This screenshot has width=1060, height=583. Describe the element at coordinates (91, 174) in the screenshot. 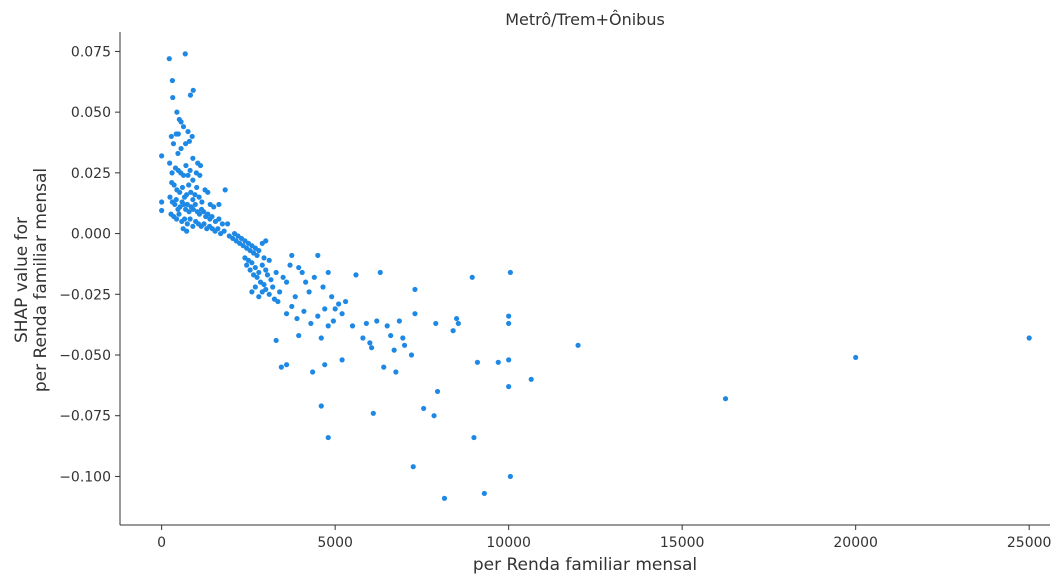

I see `y-tick-label: 0.025` at that location.